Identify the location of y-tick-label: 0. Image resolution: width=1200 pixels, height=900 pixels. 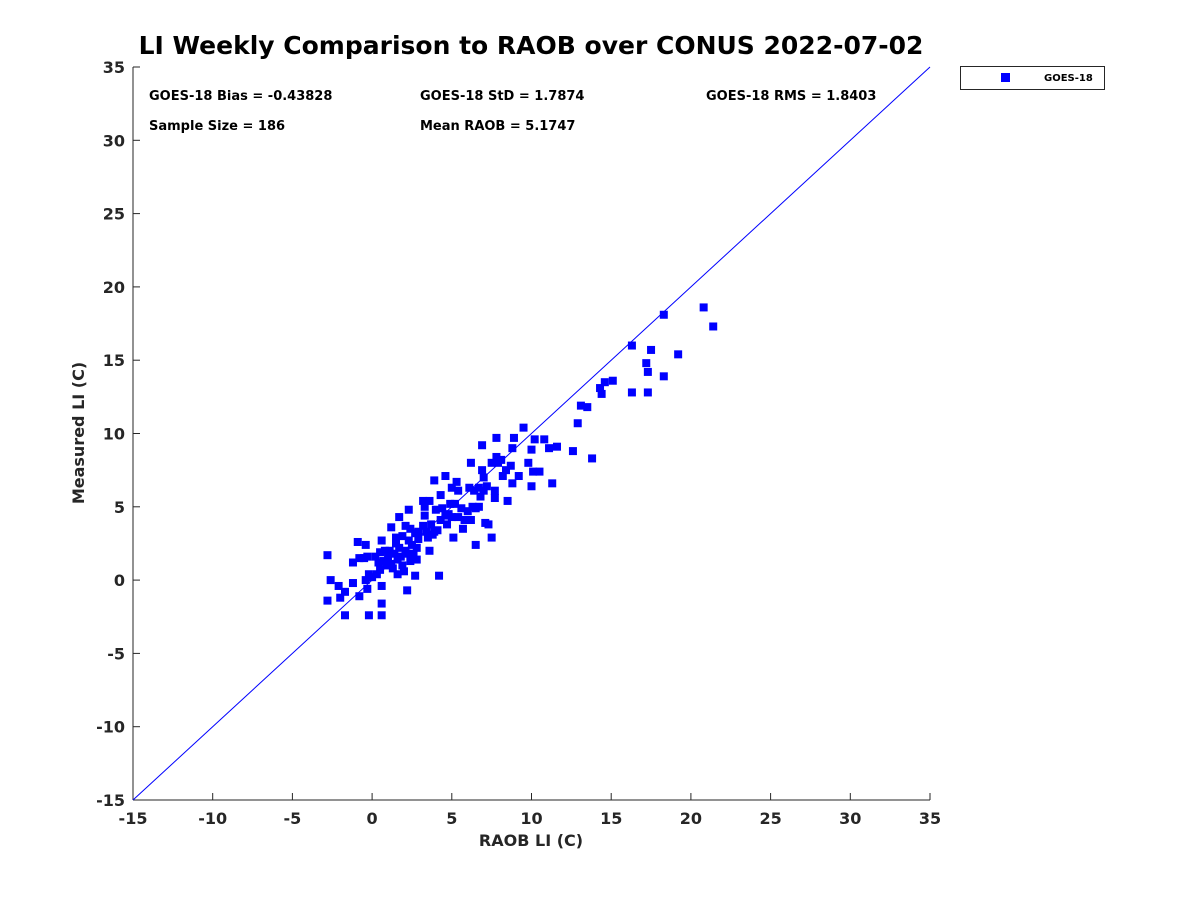
(119, 580).